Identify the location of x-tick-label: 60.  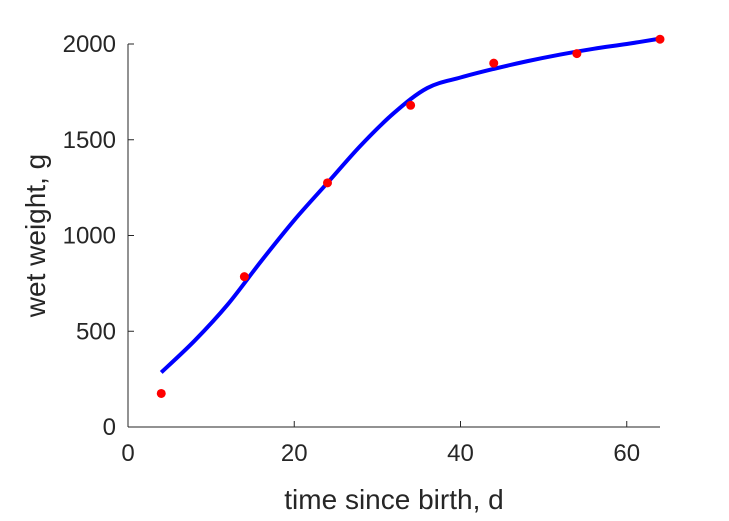
(626, 453).